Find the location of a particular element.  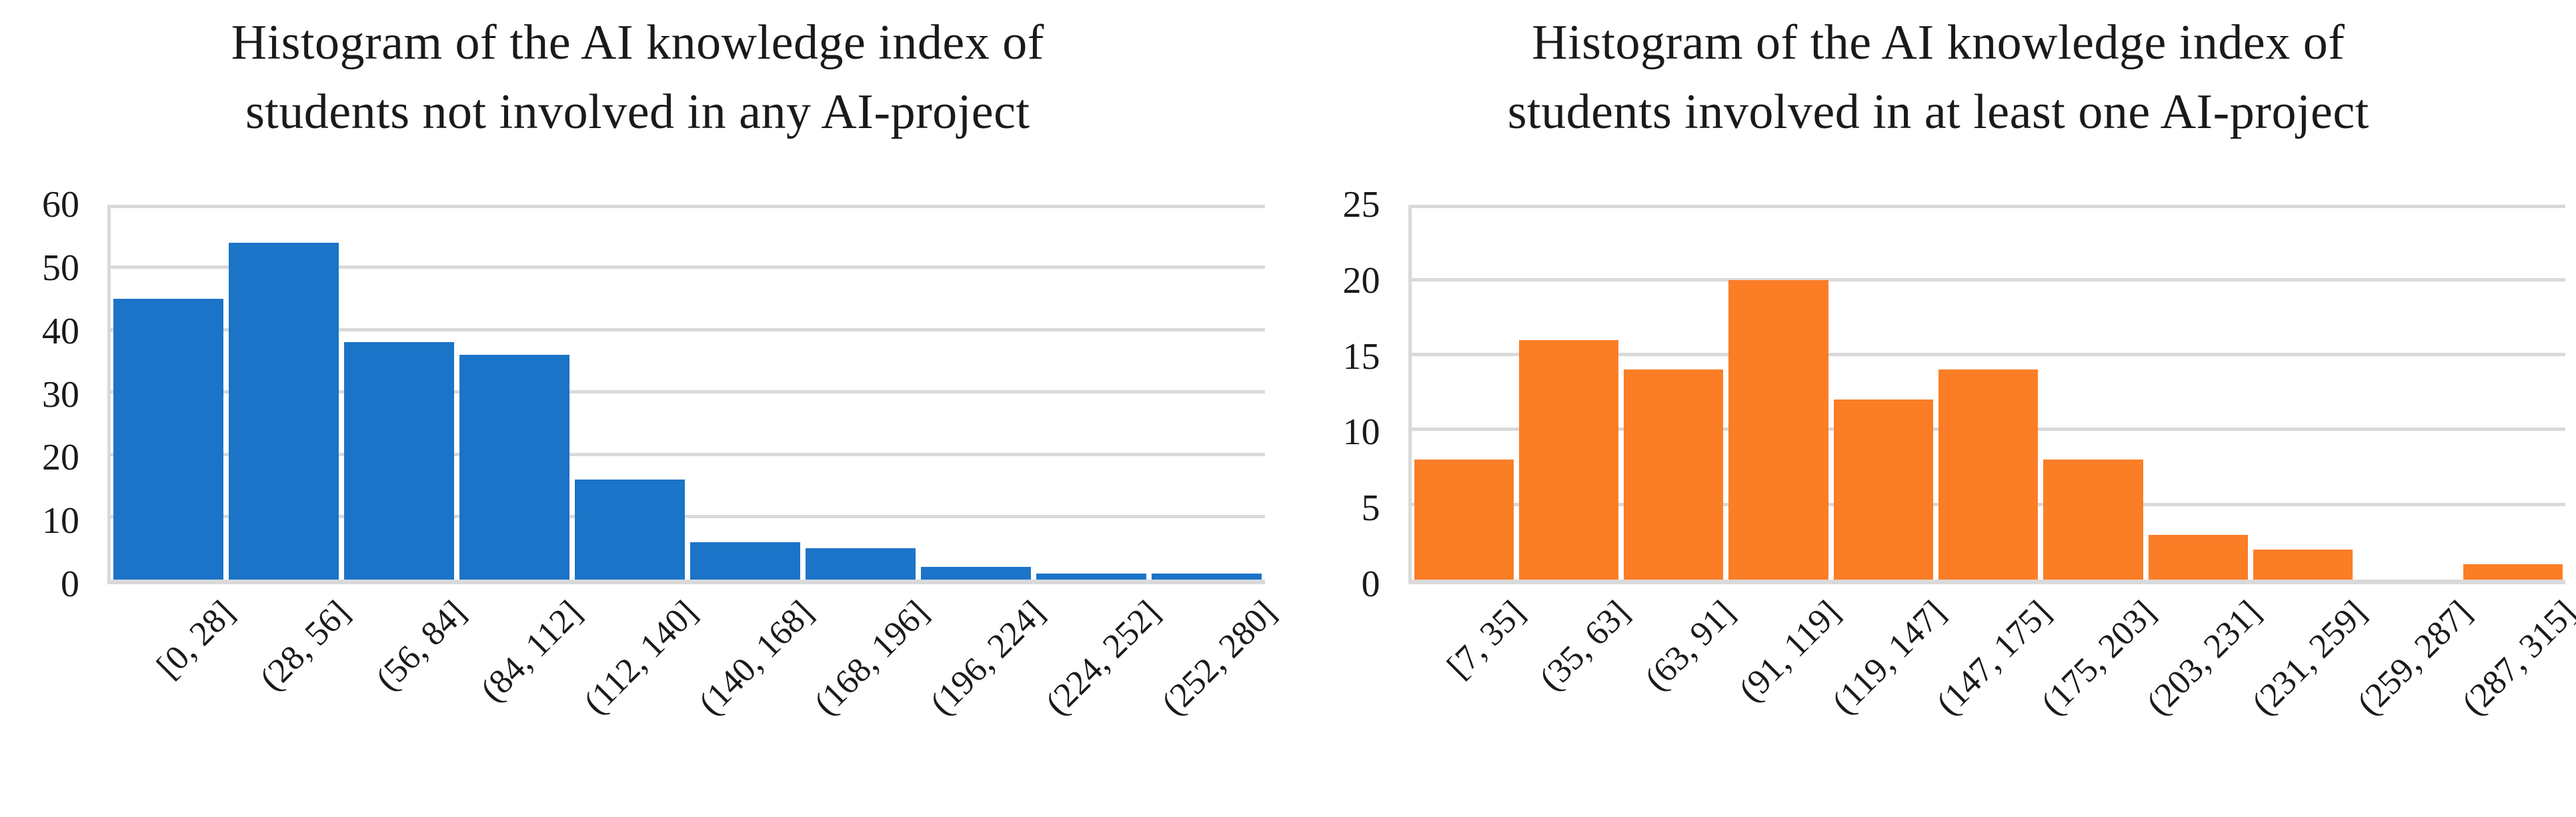

x-tick-label: [7, 35] is located at coordinates (1486, 639).